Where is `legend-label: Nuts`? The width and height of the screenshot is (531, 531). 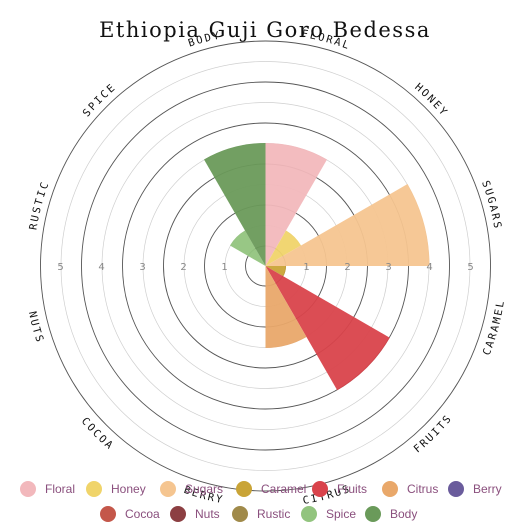
legend-label: Nuts is located at coordinates (207, 514).